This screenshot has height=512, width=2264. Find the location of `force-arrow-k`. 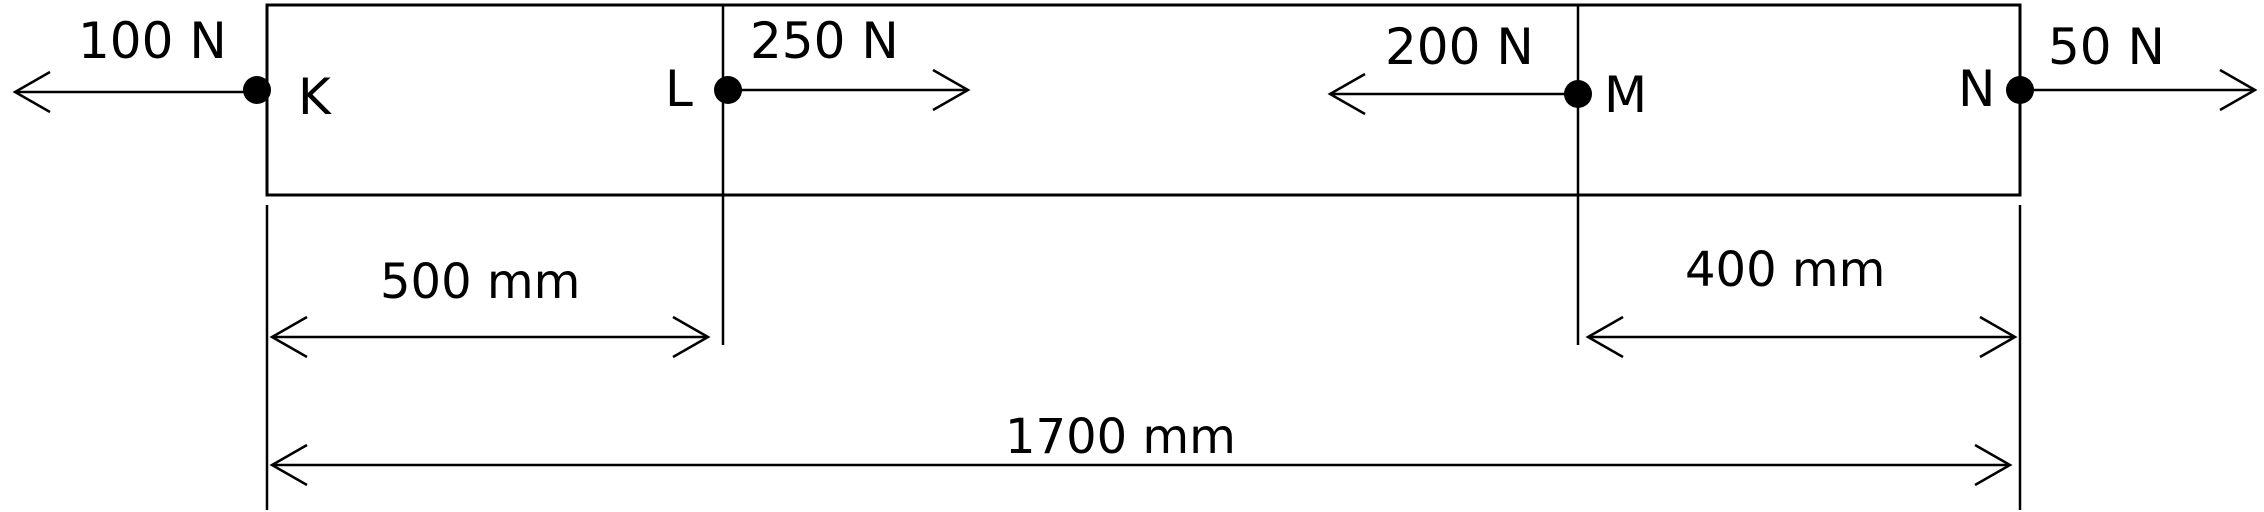

force-arrow-k is located at coordinates (134, 92).